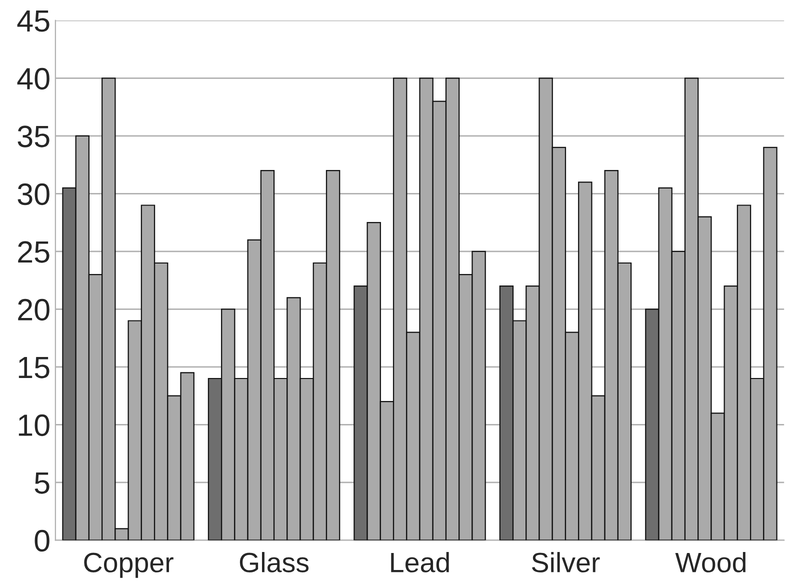  I want to click on y-tick-label: 45, so click(33, 21).